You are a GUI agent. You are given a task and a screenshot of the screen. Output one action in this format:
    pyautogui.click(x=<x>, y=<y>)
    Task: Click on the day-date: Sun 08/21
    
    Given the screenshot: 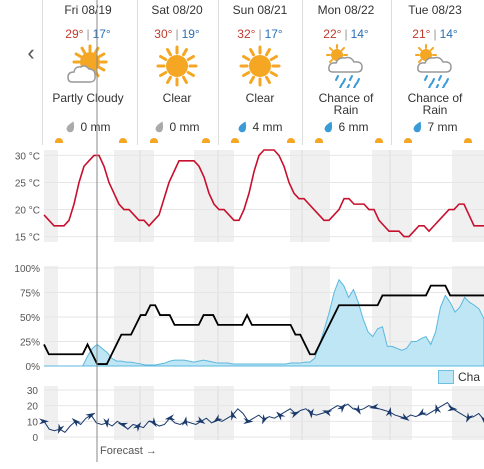 What is the action you would take?
    pyautogui.click(x=260, y=10)
    